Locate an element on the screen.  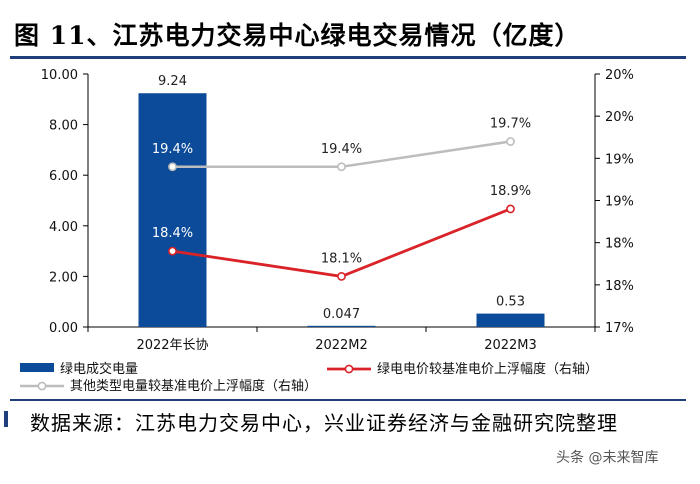
y-left-tick-label: 6.00 is located at coordinates (63, 176).